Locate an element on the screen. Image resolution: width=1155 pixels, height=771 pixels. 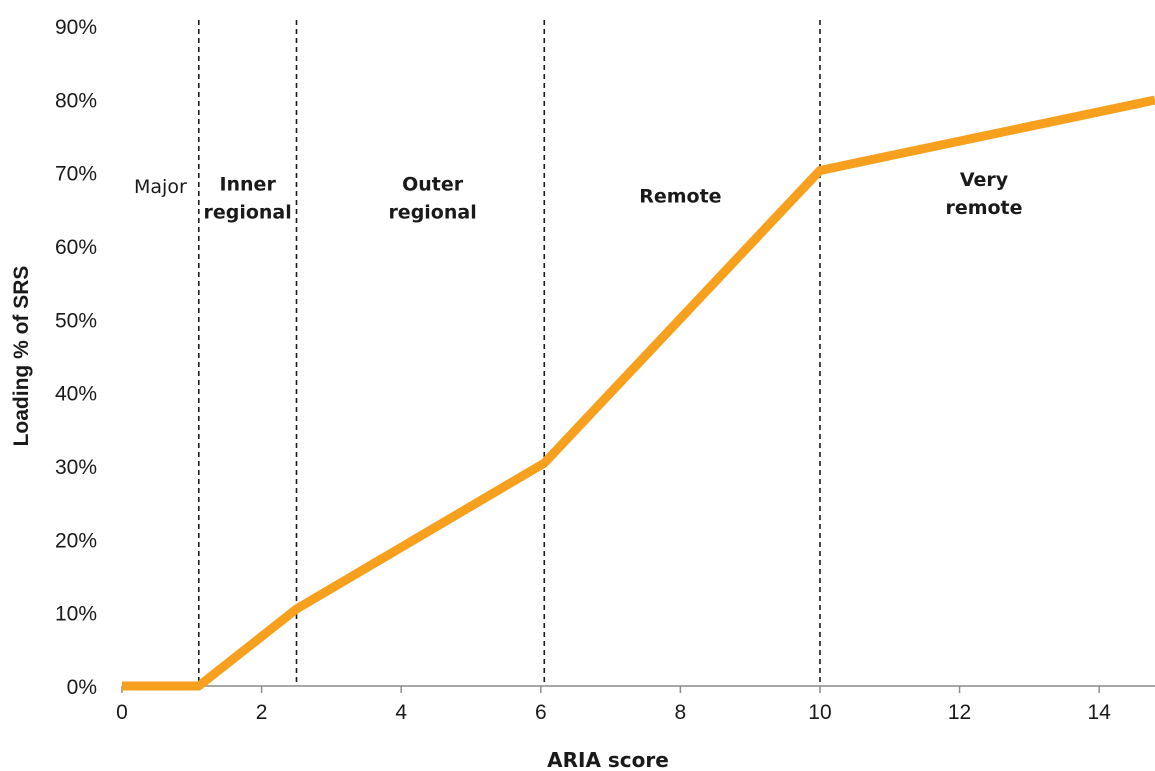
region-label-line: Major is located at coordinates (160, 187).